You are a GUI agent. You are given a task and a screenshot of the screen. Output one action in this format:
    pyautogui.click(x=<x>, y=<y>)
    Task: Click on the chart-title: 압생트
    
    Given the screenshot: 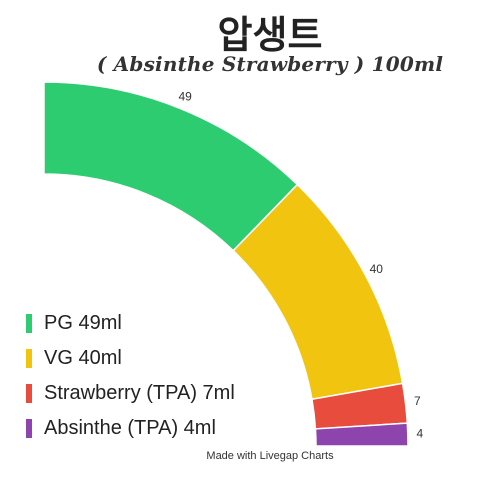 What is the action you would take?
    pyautogui.click(x=270, y=35)
    